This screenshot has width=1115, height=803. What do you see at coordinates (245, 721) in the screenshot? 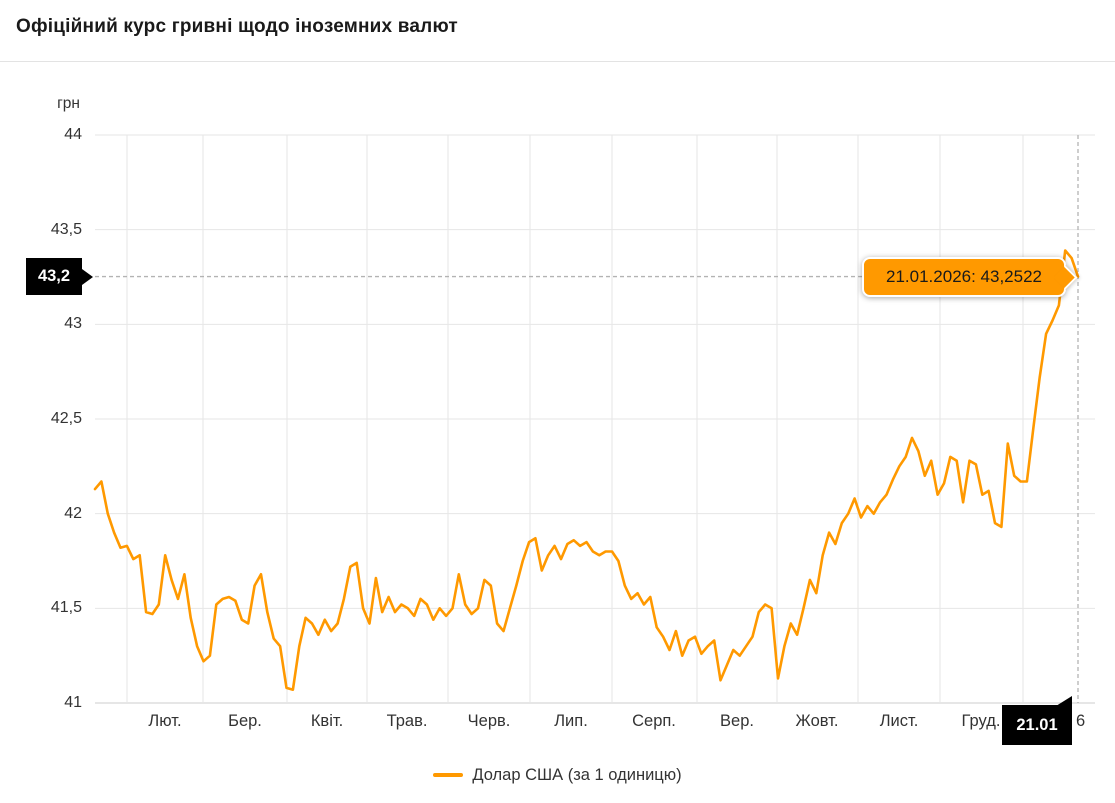
I see `x-axis-month-label: Бер.` at bounding box center [245, 721].